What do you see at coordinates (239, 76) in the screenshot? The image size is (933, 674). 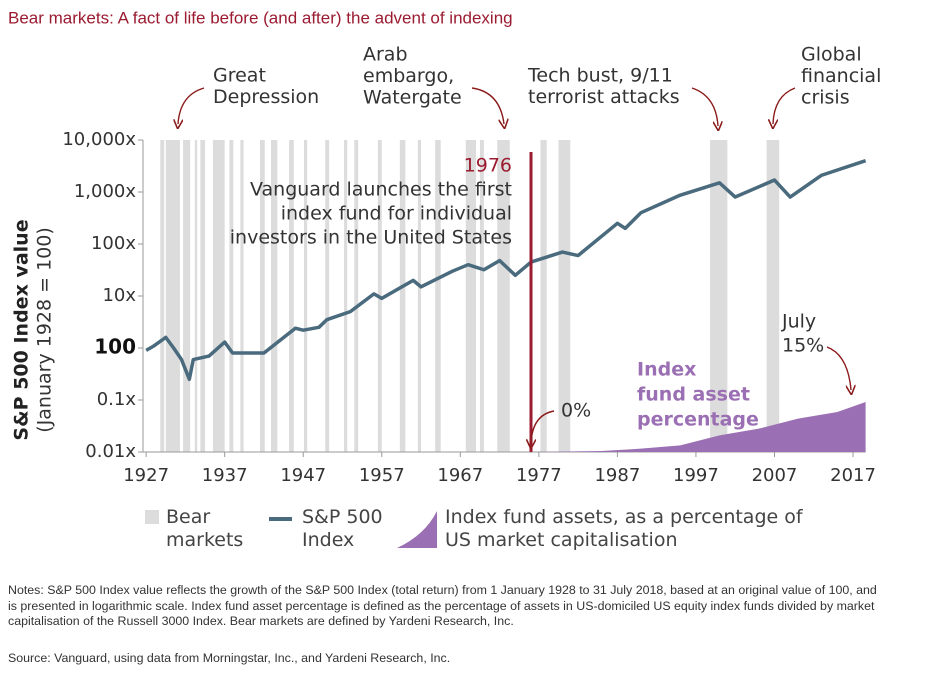 I see `annotation: Great` at bounding box center [239, 76].